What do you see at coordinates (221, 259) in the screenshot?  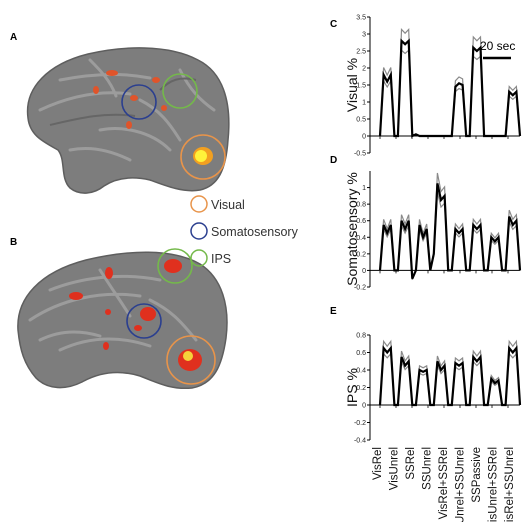 I see `legend-label-ips: IPS` at bounding box center [221, 259].